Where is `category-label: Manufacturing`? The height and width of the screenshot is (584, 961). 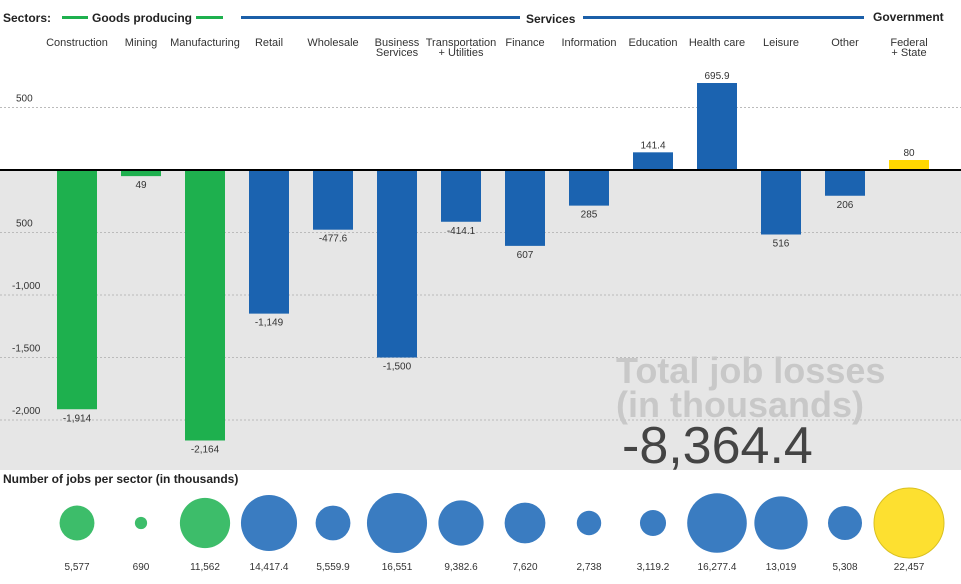
category-label: Manufacturing is located at coordinates (205, 43).